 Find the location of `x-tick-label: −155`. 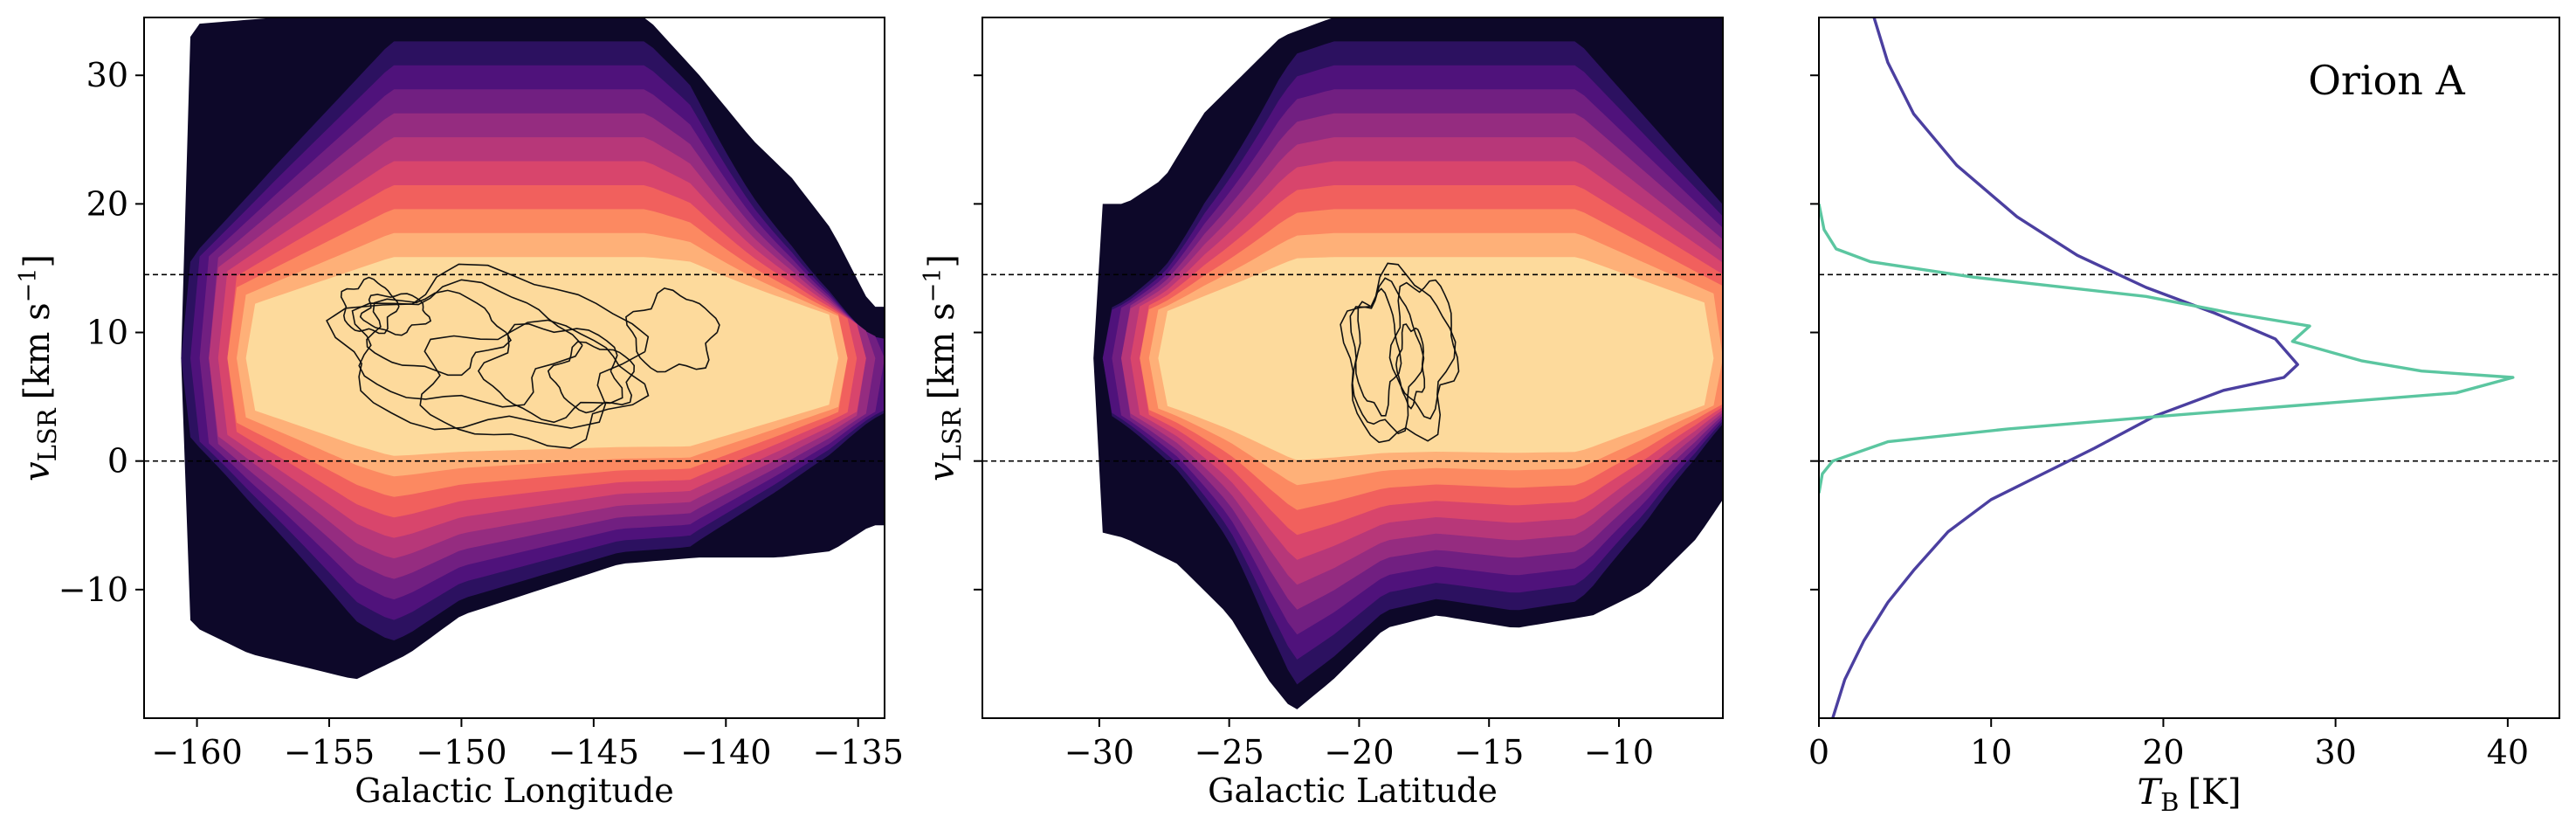

x-tick-label: −155 is located at coordinates (329, 752).